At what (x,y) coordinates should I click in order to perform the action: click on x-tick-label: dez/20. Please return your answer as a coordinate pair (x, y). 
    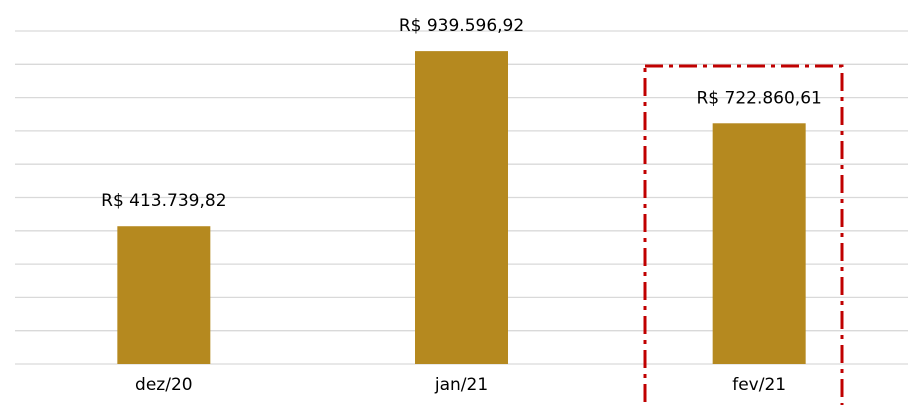
    Looking at the image, I should click on (164, 385).